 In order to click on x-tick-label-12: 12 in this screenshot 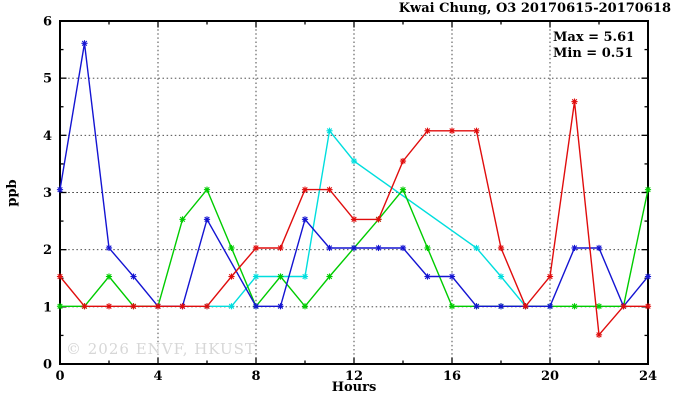, I will do `click(354, 376)`.